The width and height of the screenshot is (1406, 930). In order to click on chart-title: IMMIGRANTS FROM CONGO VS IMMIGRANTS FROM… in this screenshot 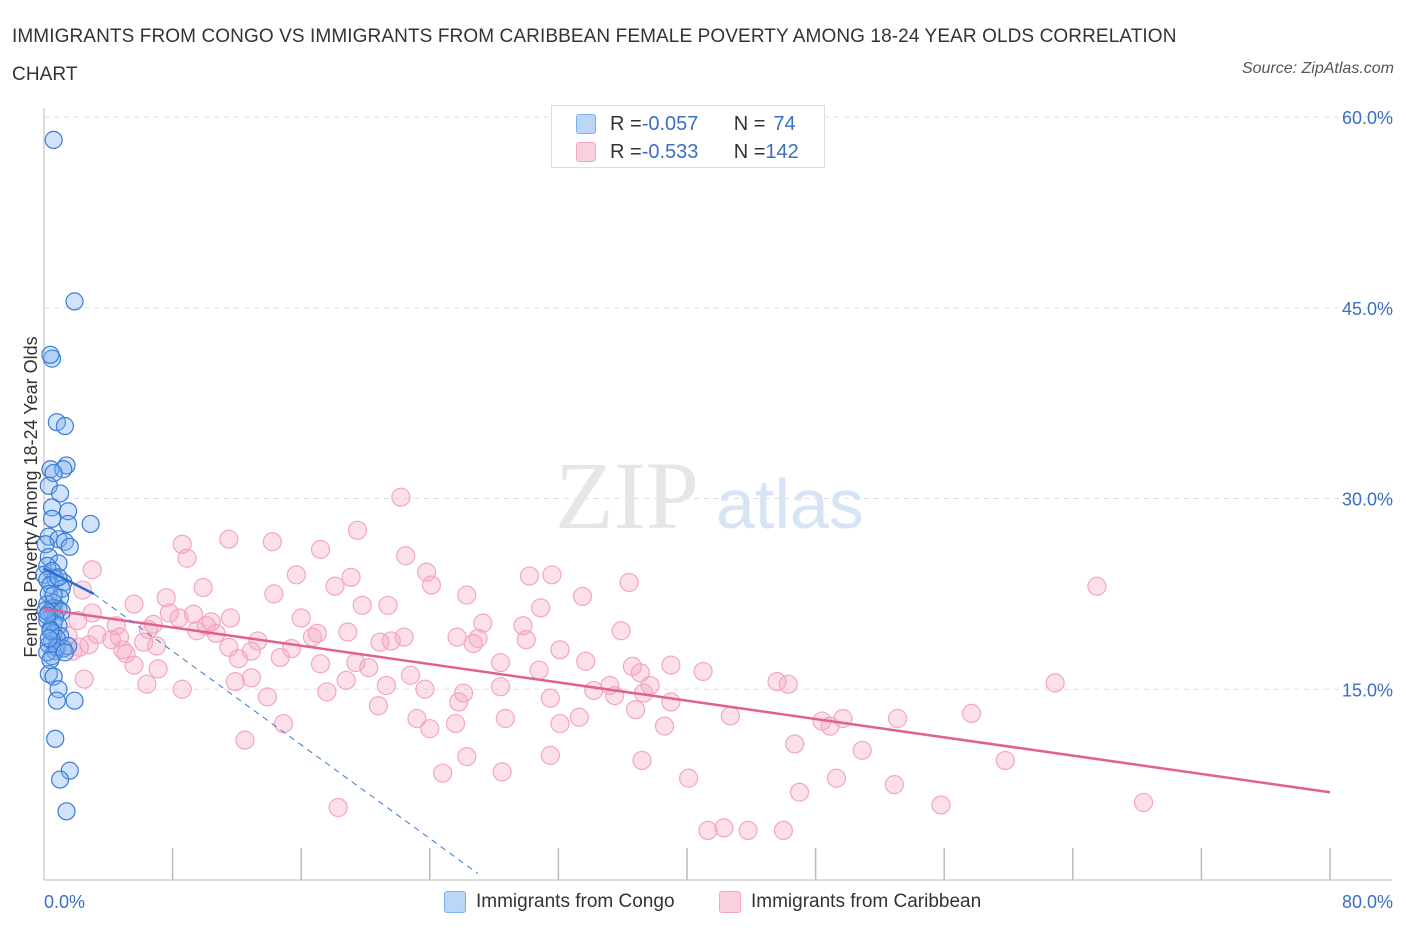, I will do `click(594, 55)`.